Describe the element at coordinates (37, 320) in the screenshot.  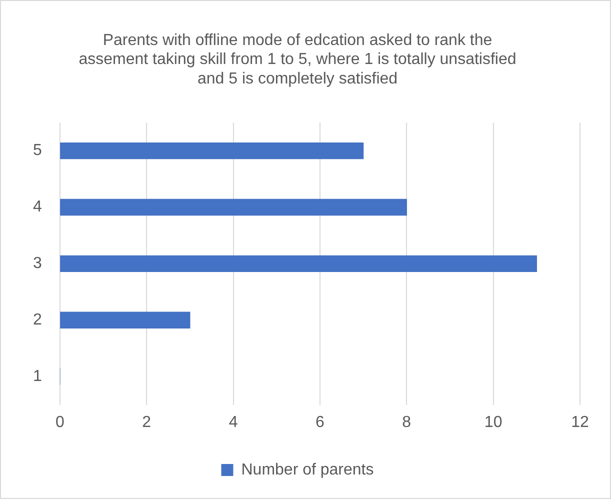
I see `y-tick-label: 2` at that location.